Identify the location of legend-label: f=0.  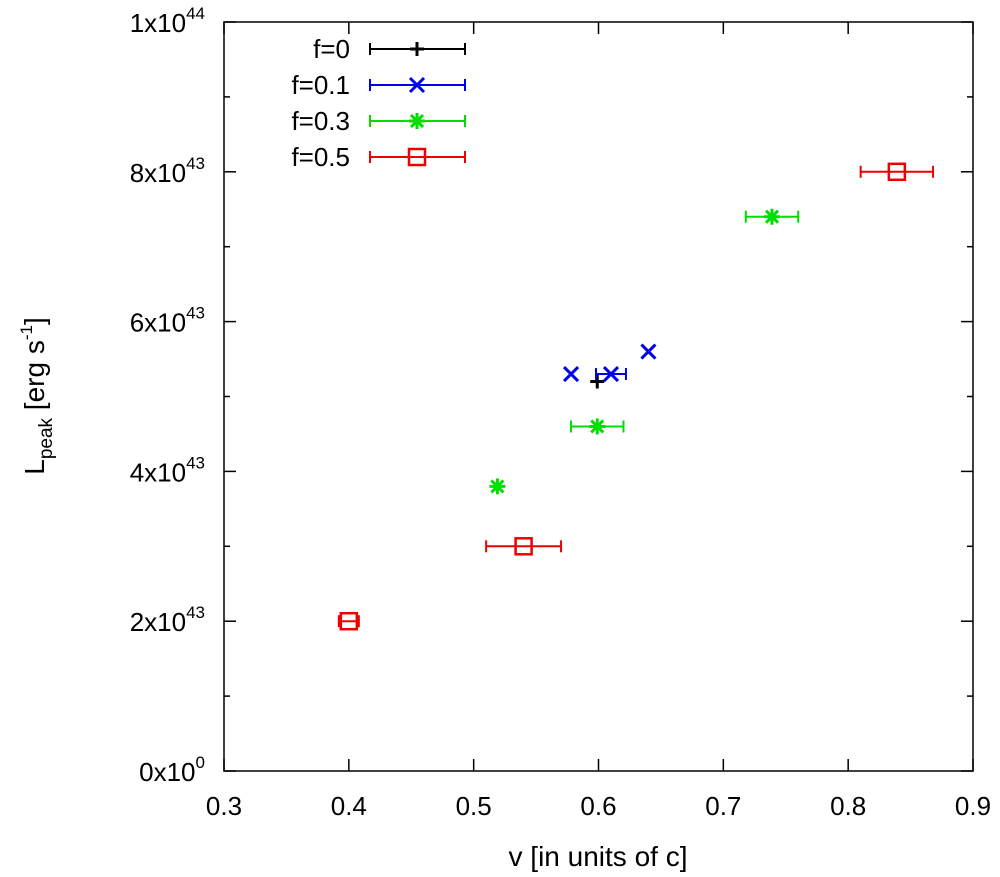
(331, 49).